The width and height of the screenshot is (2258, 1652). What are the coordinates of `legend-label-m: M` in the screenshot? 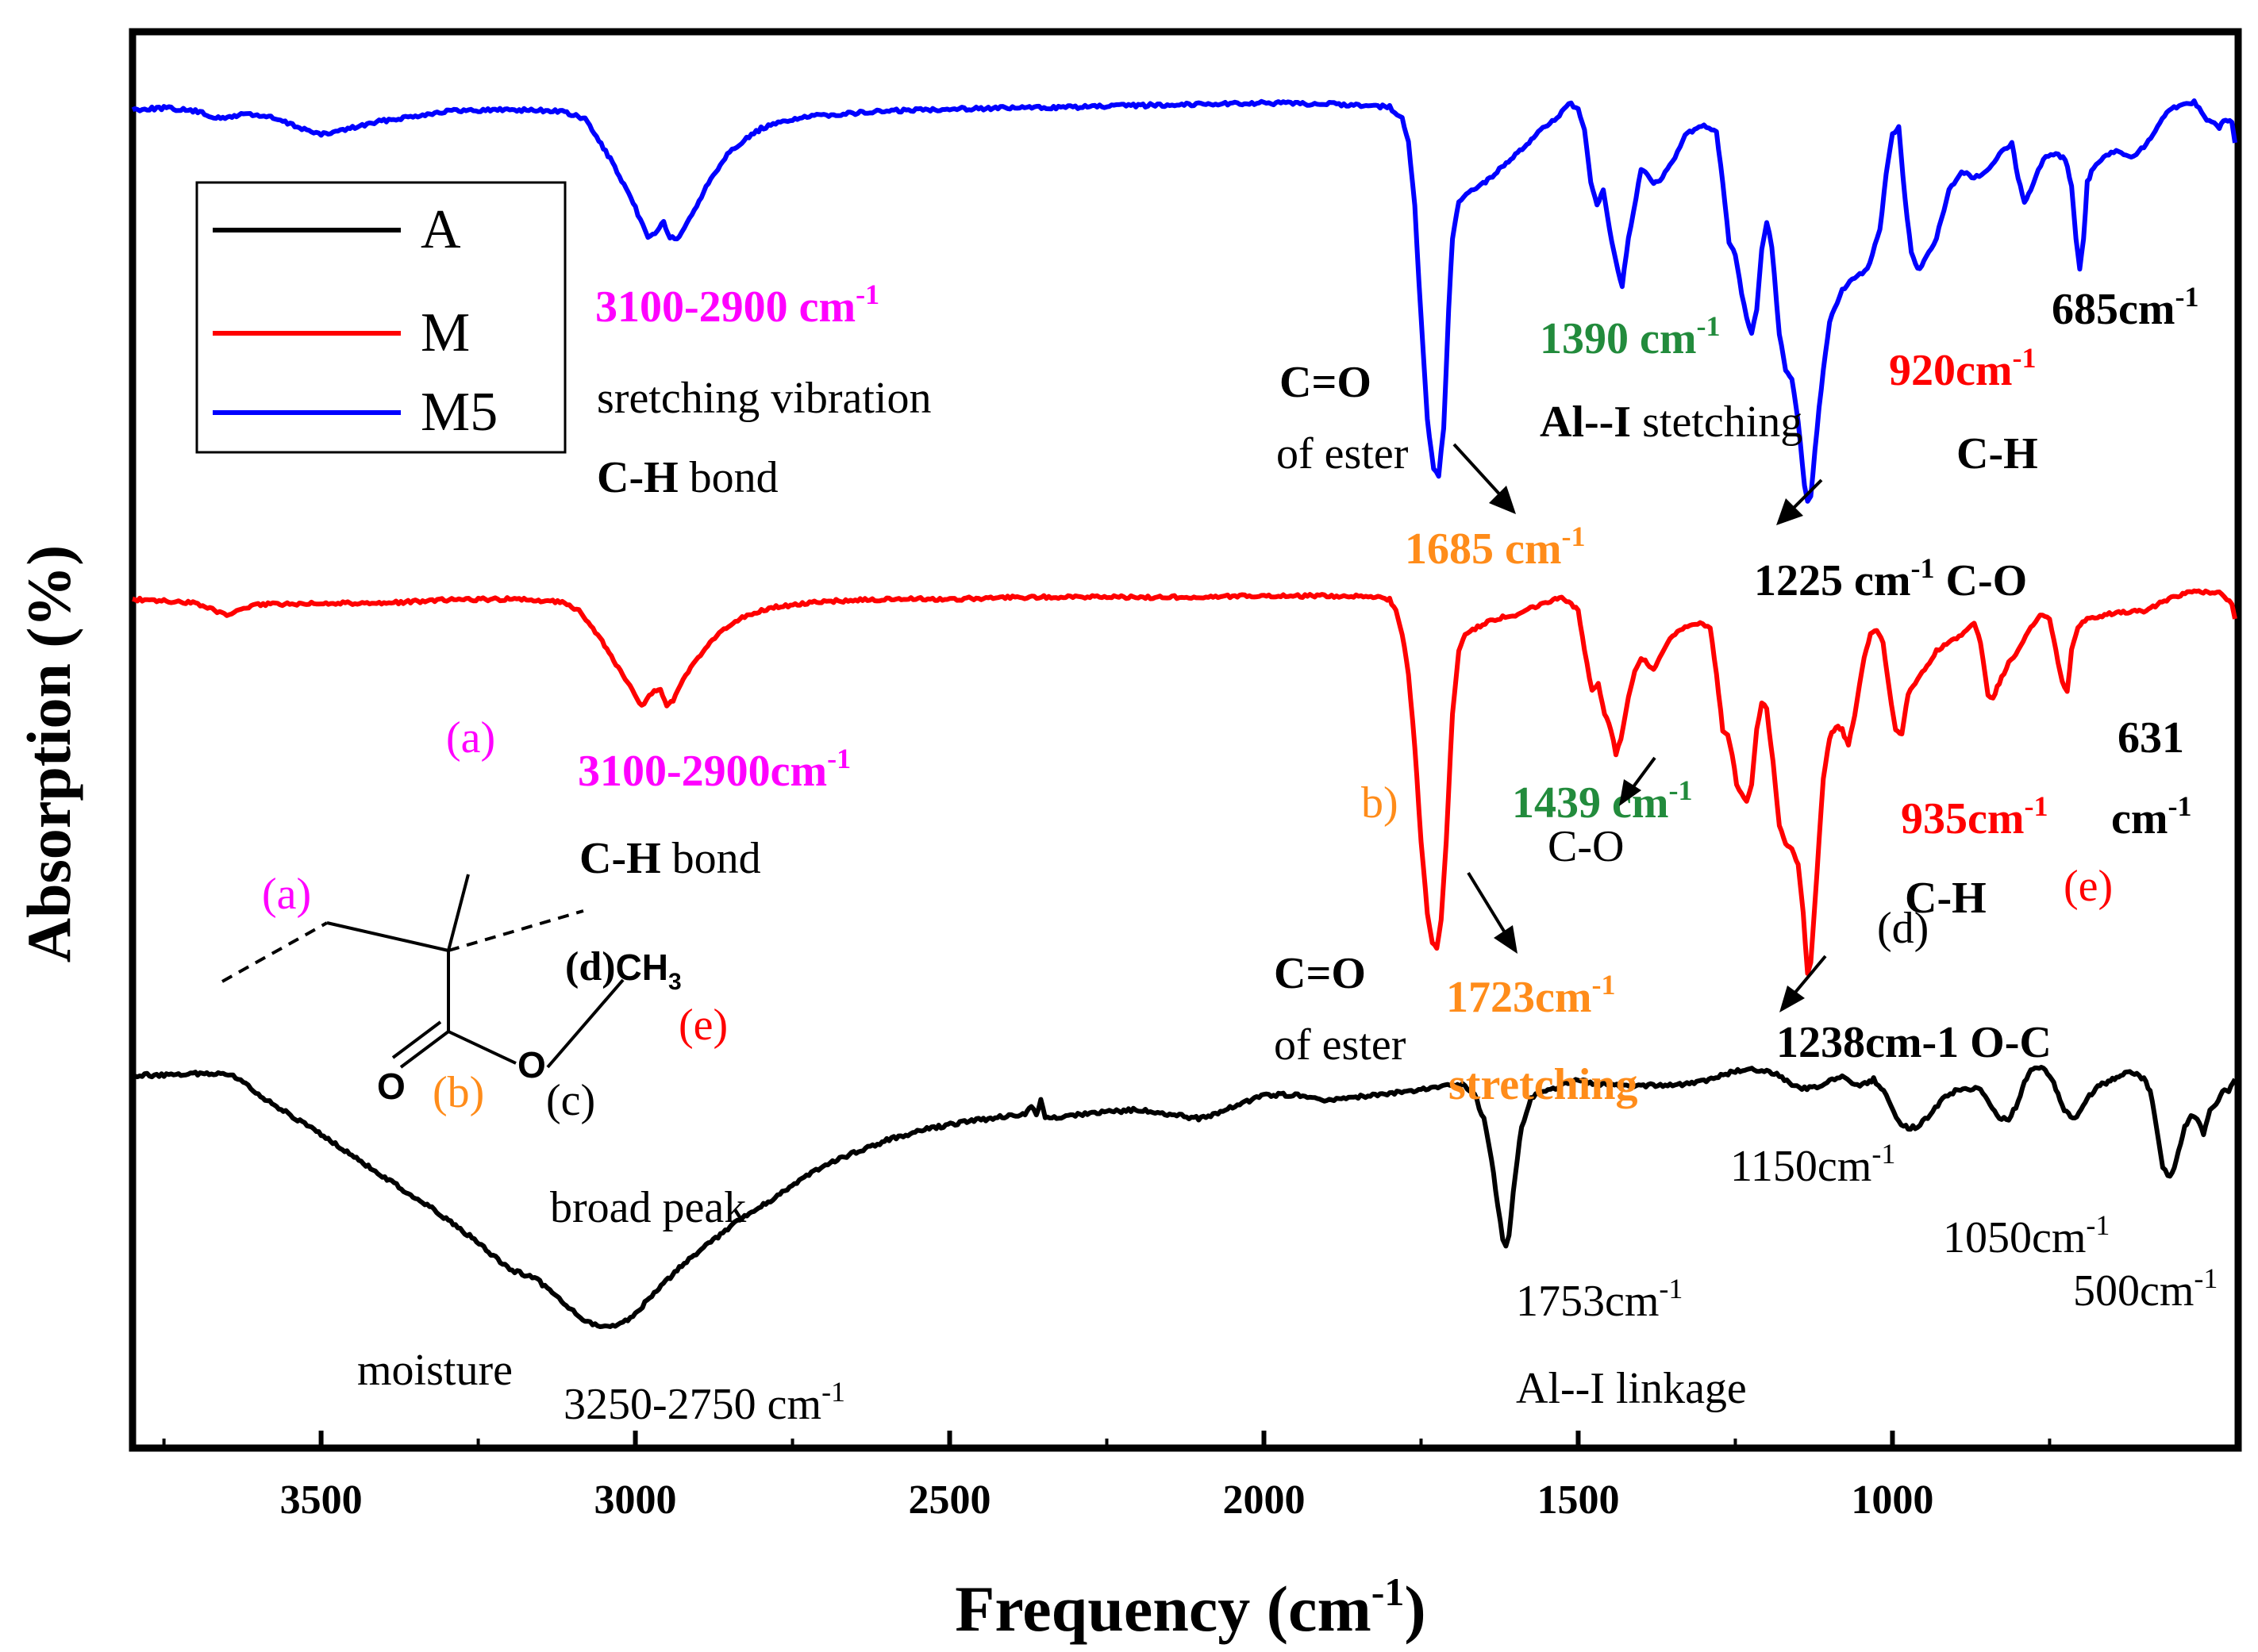 It's located at (445, 332).